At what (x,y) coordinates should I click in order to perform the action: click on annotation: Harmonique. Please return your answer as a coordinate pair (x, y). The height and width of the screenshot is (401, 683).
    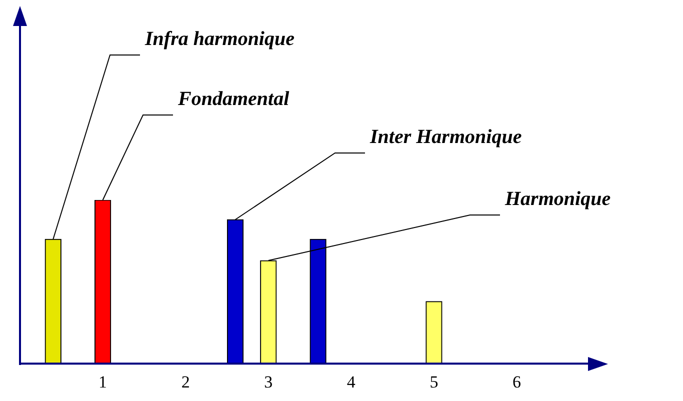
    Looking at the image, I should click on (557, 199).